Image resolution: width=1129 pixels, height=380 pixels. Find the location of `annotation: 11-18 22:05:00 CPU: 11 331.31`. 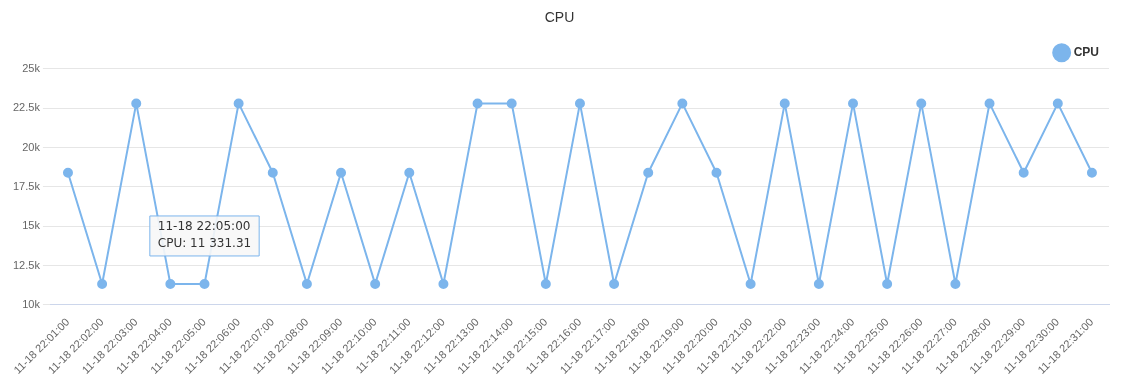

annotation: 11-18 22:05:00 CPU: 11 331.31 is located at coordinates (204, 235).